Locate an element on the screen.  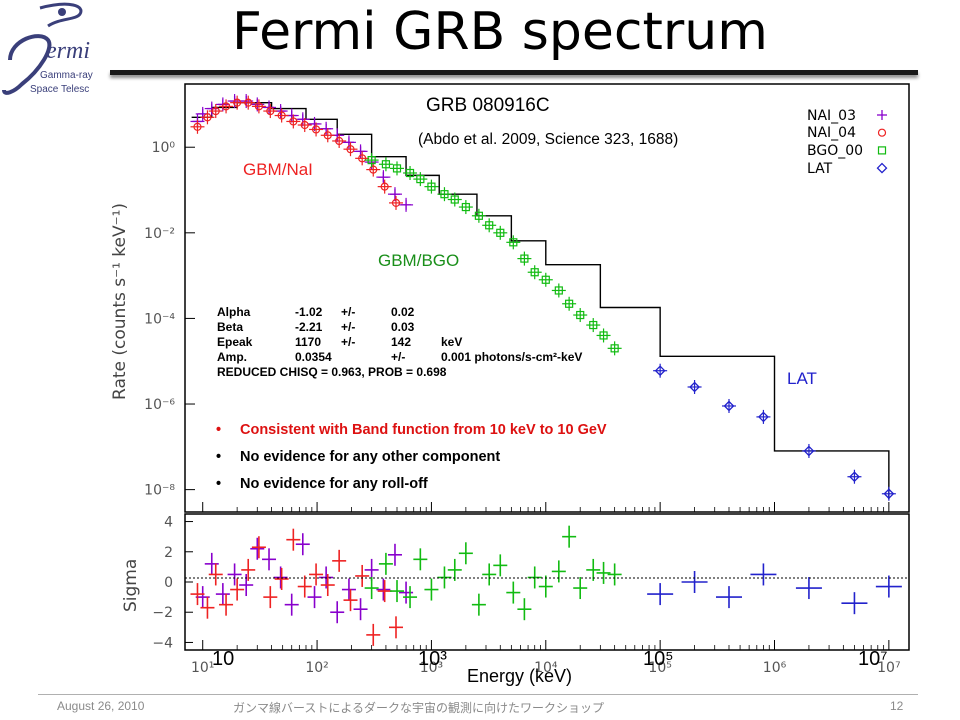
param-value: -2.21 is located at coordinates (309, 327).